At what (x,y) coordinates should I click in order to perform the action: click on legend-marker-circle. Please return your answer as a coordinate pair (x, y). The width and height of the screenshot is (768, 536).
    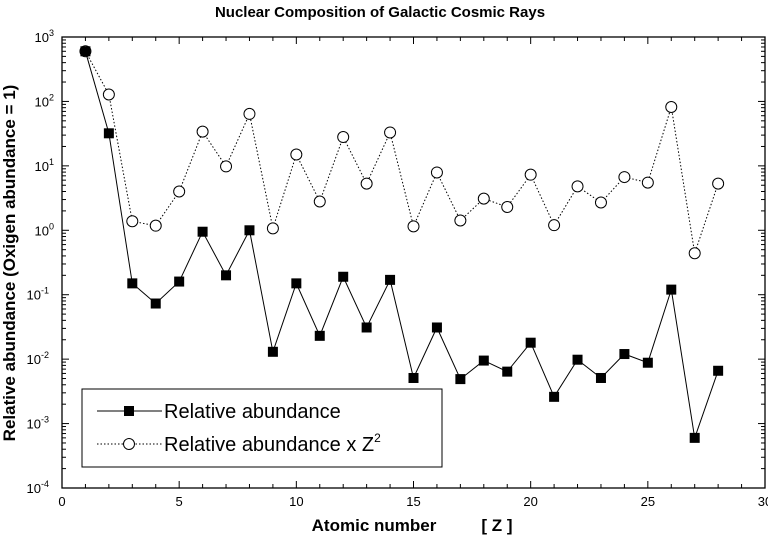
    Looking at the image, I should click on (129, 444).